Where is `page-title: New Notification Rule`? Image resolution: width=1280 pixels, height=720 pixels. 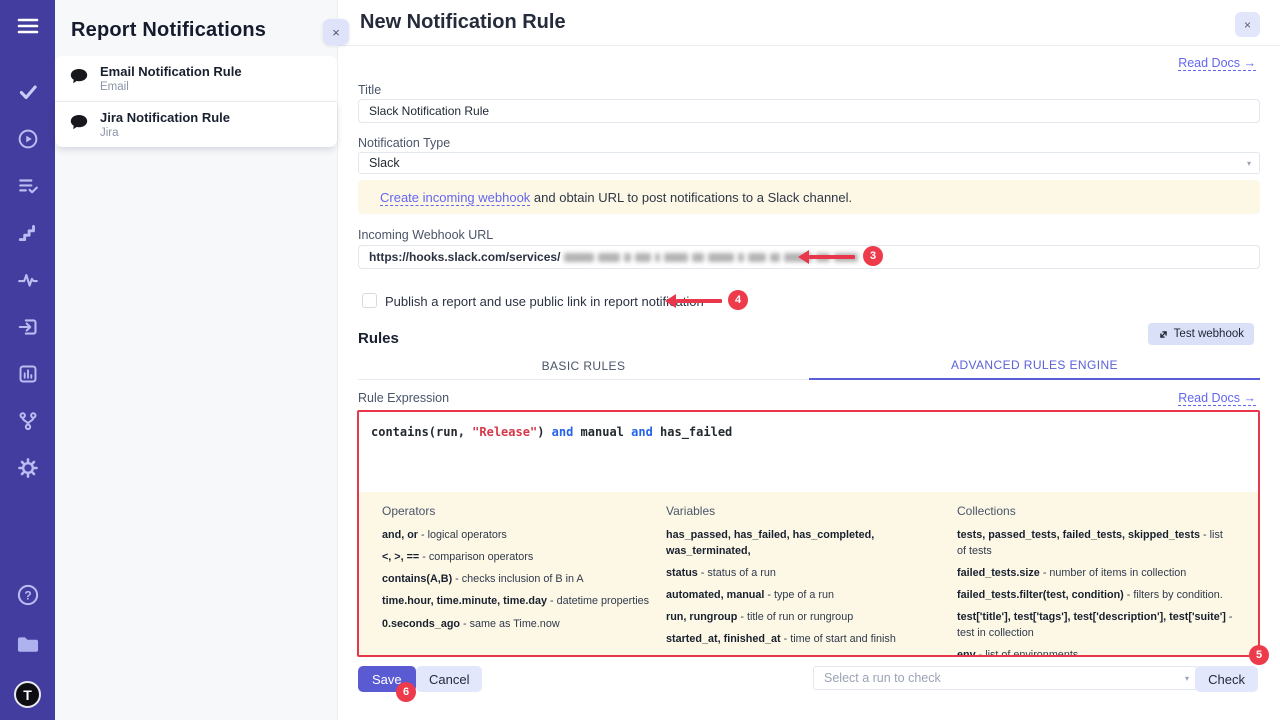 page-title: New Notification Rule is located at coordinates (463, 22).